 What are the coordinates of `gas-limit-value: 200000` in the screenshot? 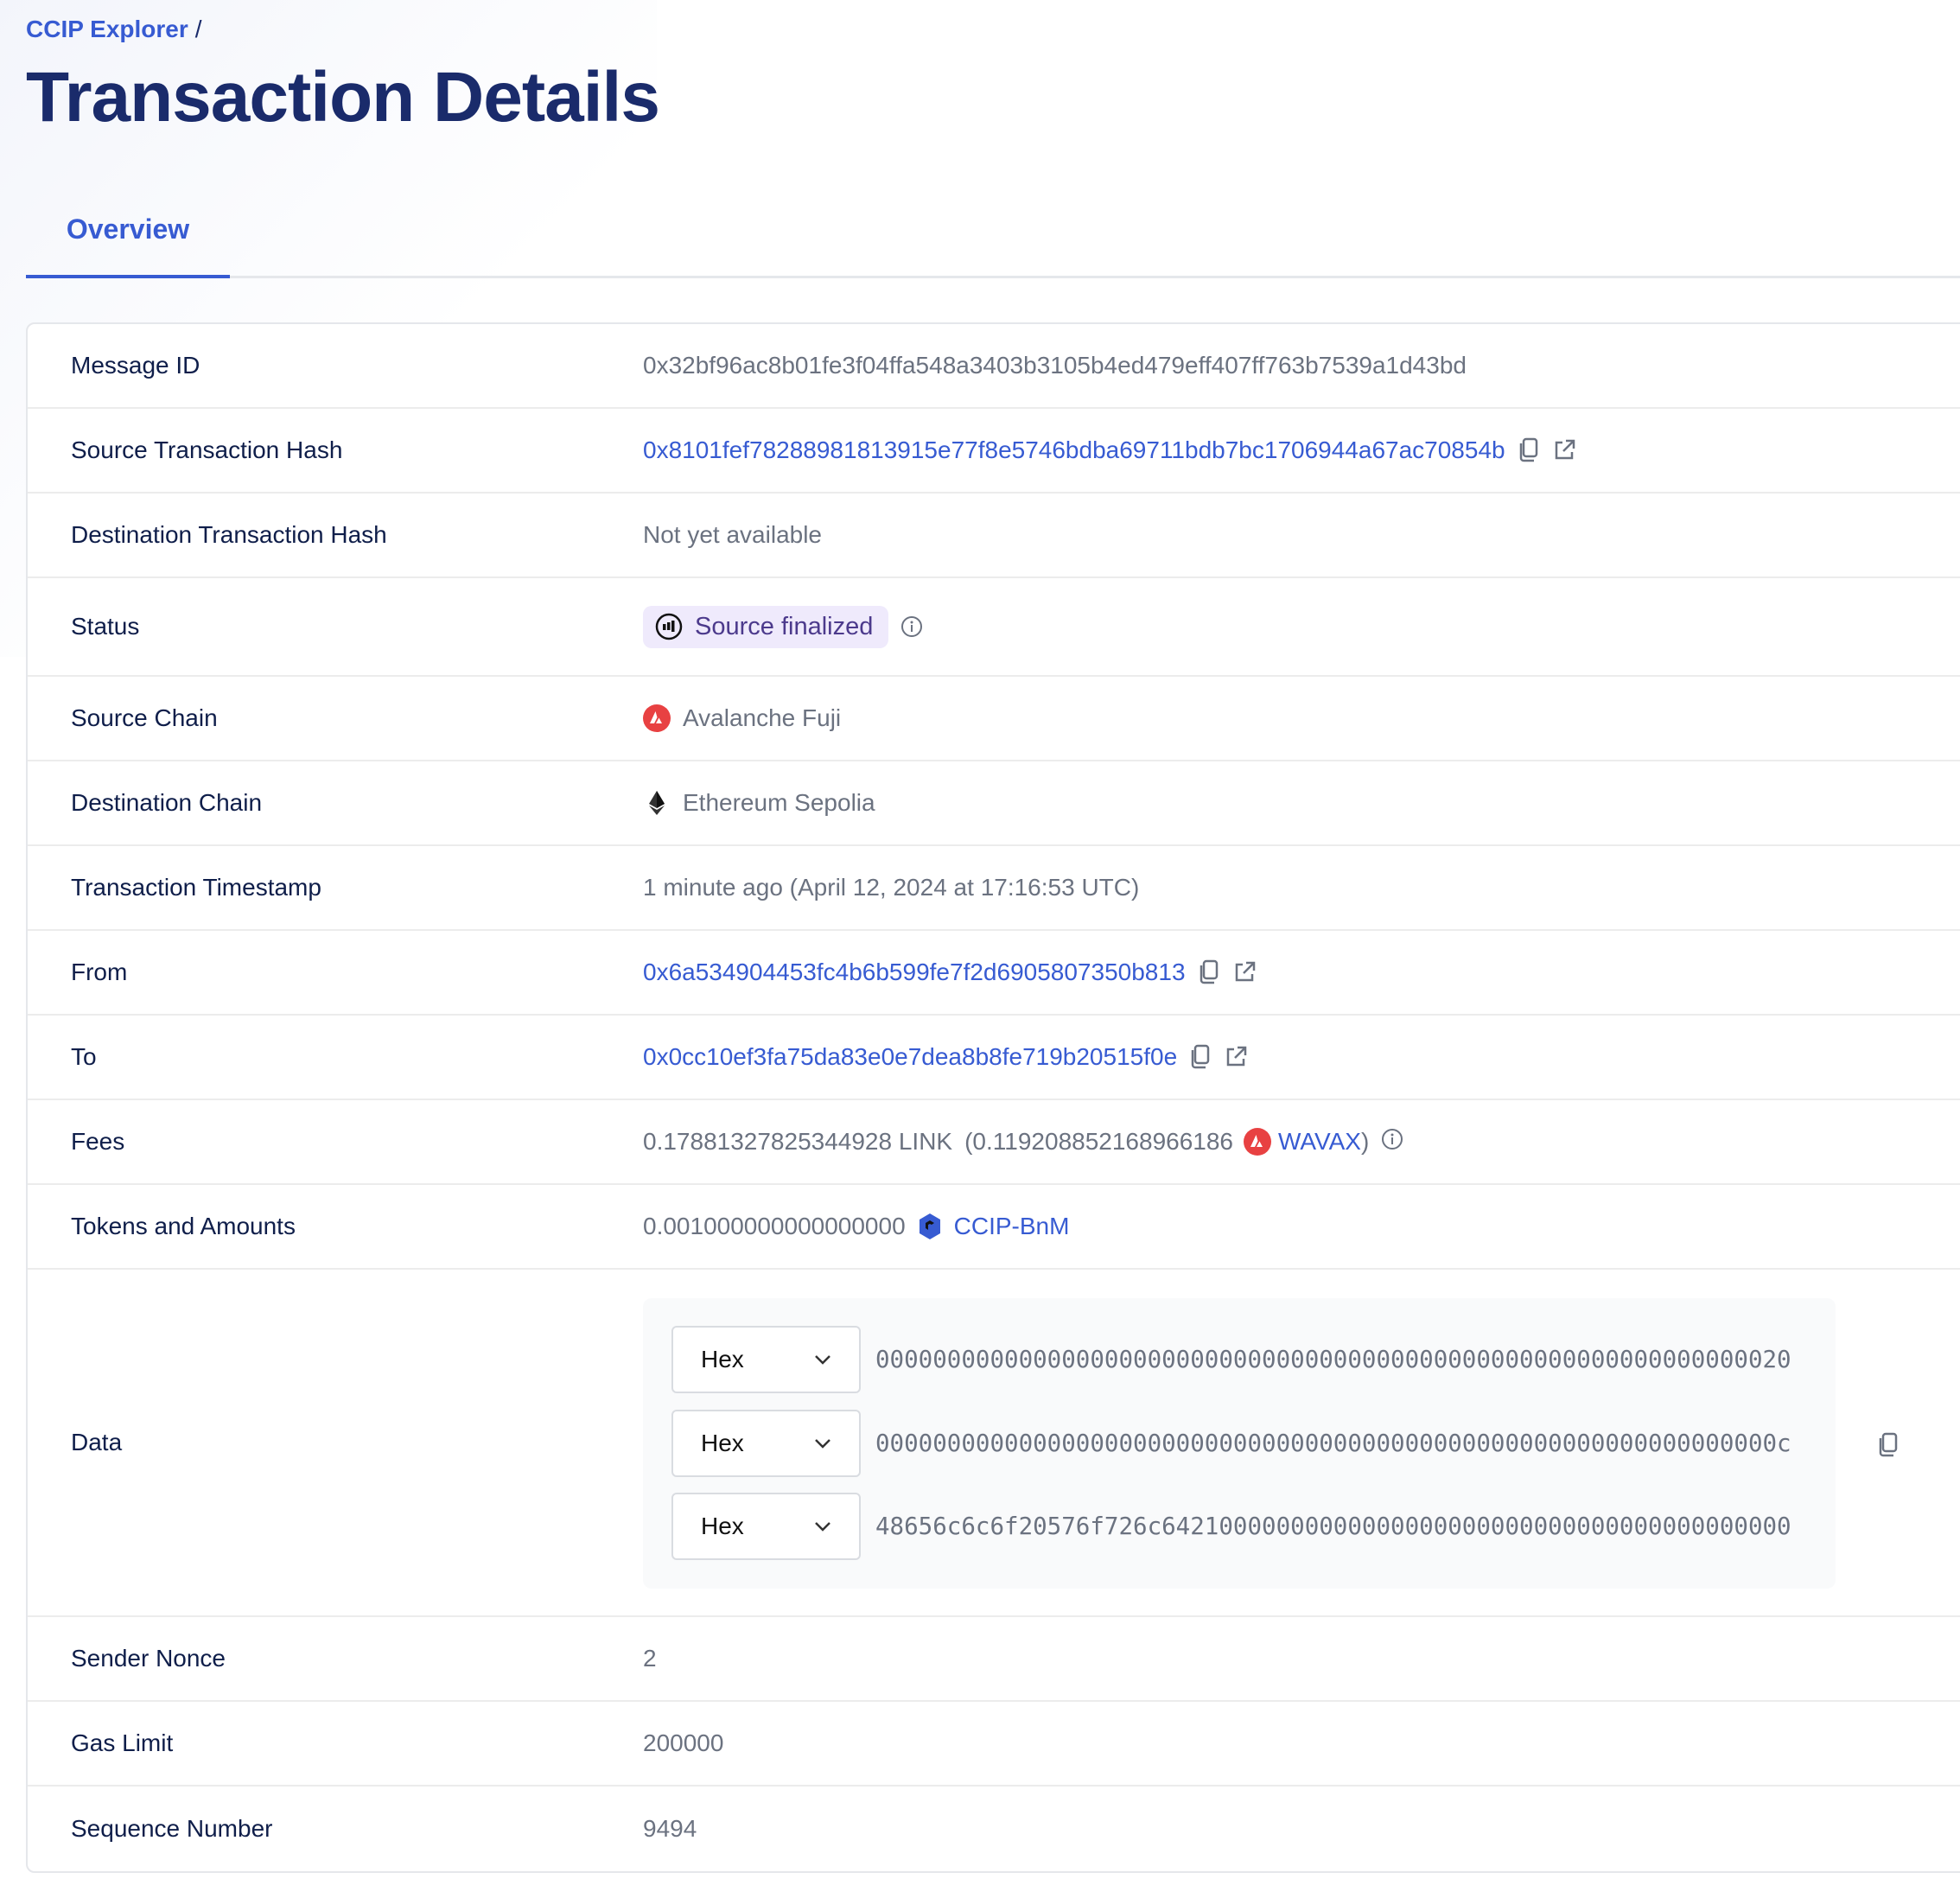 It's located at (683, 1743).